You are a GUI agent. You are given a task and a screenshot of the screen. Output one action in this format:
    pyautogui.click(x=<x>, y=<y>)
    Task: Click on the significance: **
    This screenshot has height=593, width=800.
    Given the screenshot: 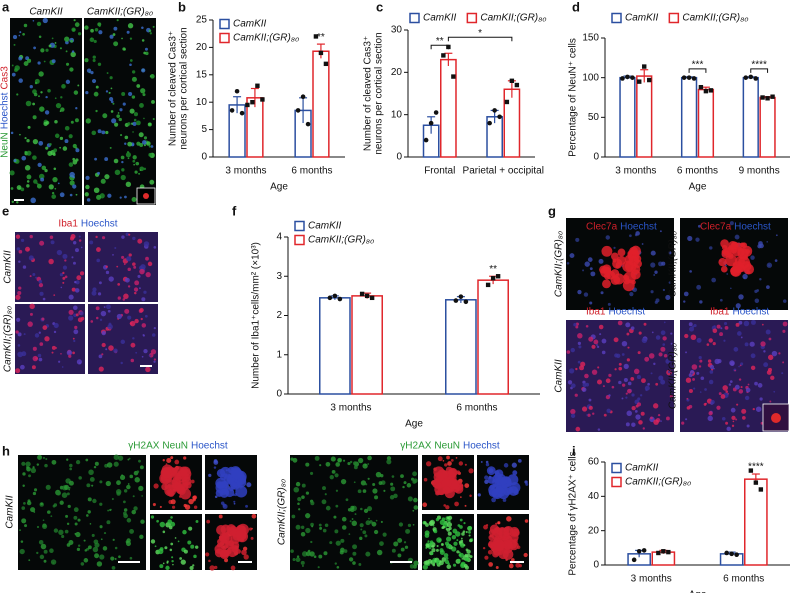 What is the action you would take?
    pyautogui.click(x=440, y=41)
    